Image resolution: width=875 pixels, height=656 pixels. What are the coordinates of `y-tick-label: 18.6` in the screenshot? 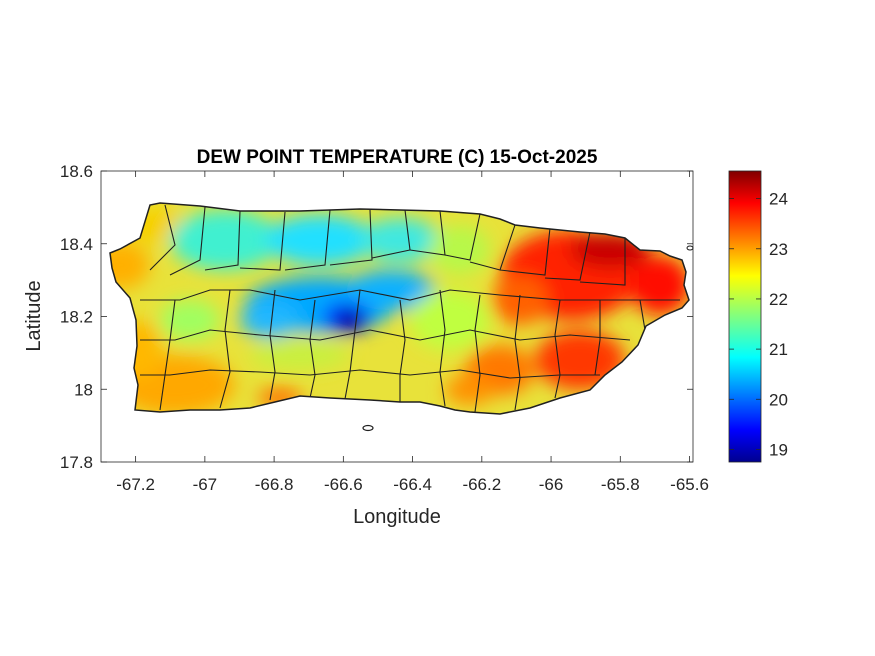 It's located at (76, 171).